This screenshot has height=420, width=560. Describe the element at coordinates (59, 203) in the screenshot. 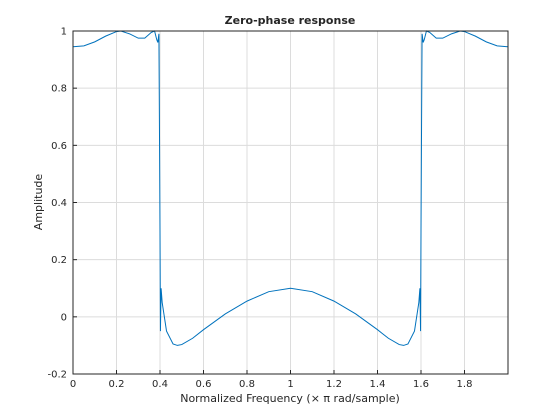

I see `y-tick-label: 0.4` at that location.